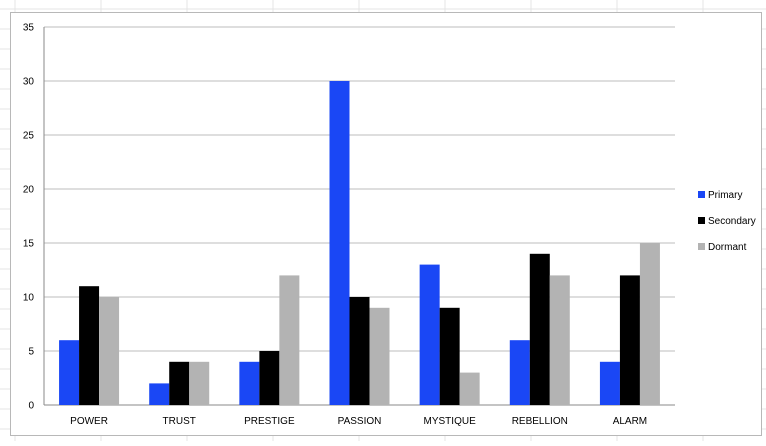  I want to click on y-tick-label: 20, so click(29, 190).